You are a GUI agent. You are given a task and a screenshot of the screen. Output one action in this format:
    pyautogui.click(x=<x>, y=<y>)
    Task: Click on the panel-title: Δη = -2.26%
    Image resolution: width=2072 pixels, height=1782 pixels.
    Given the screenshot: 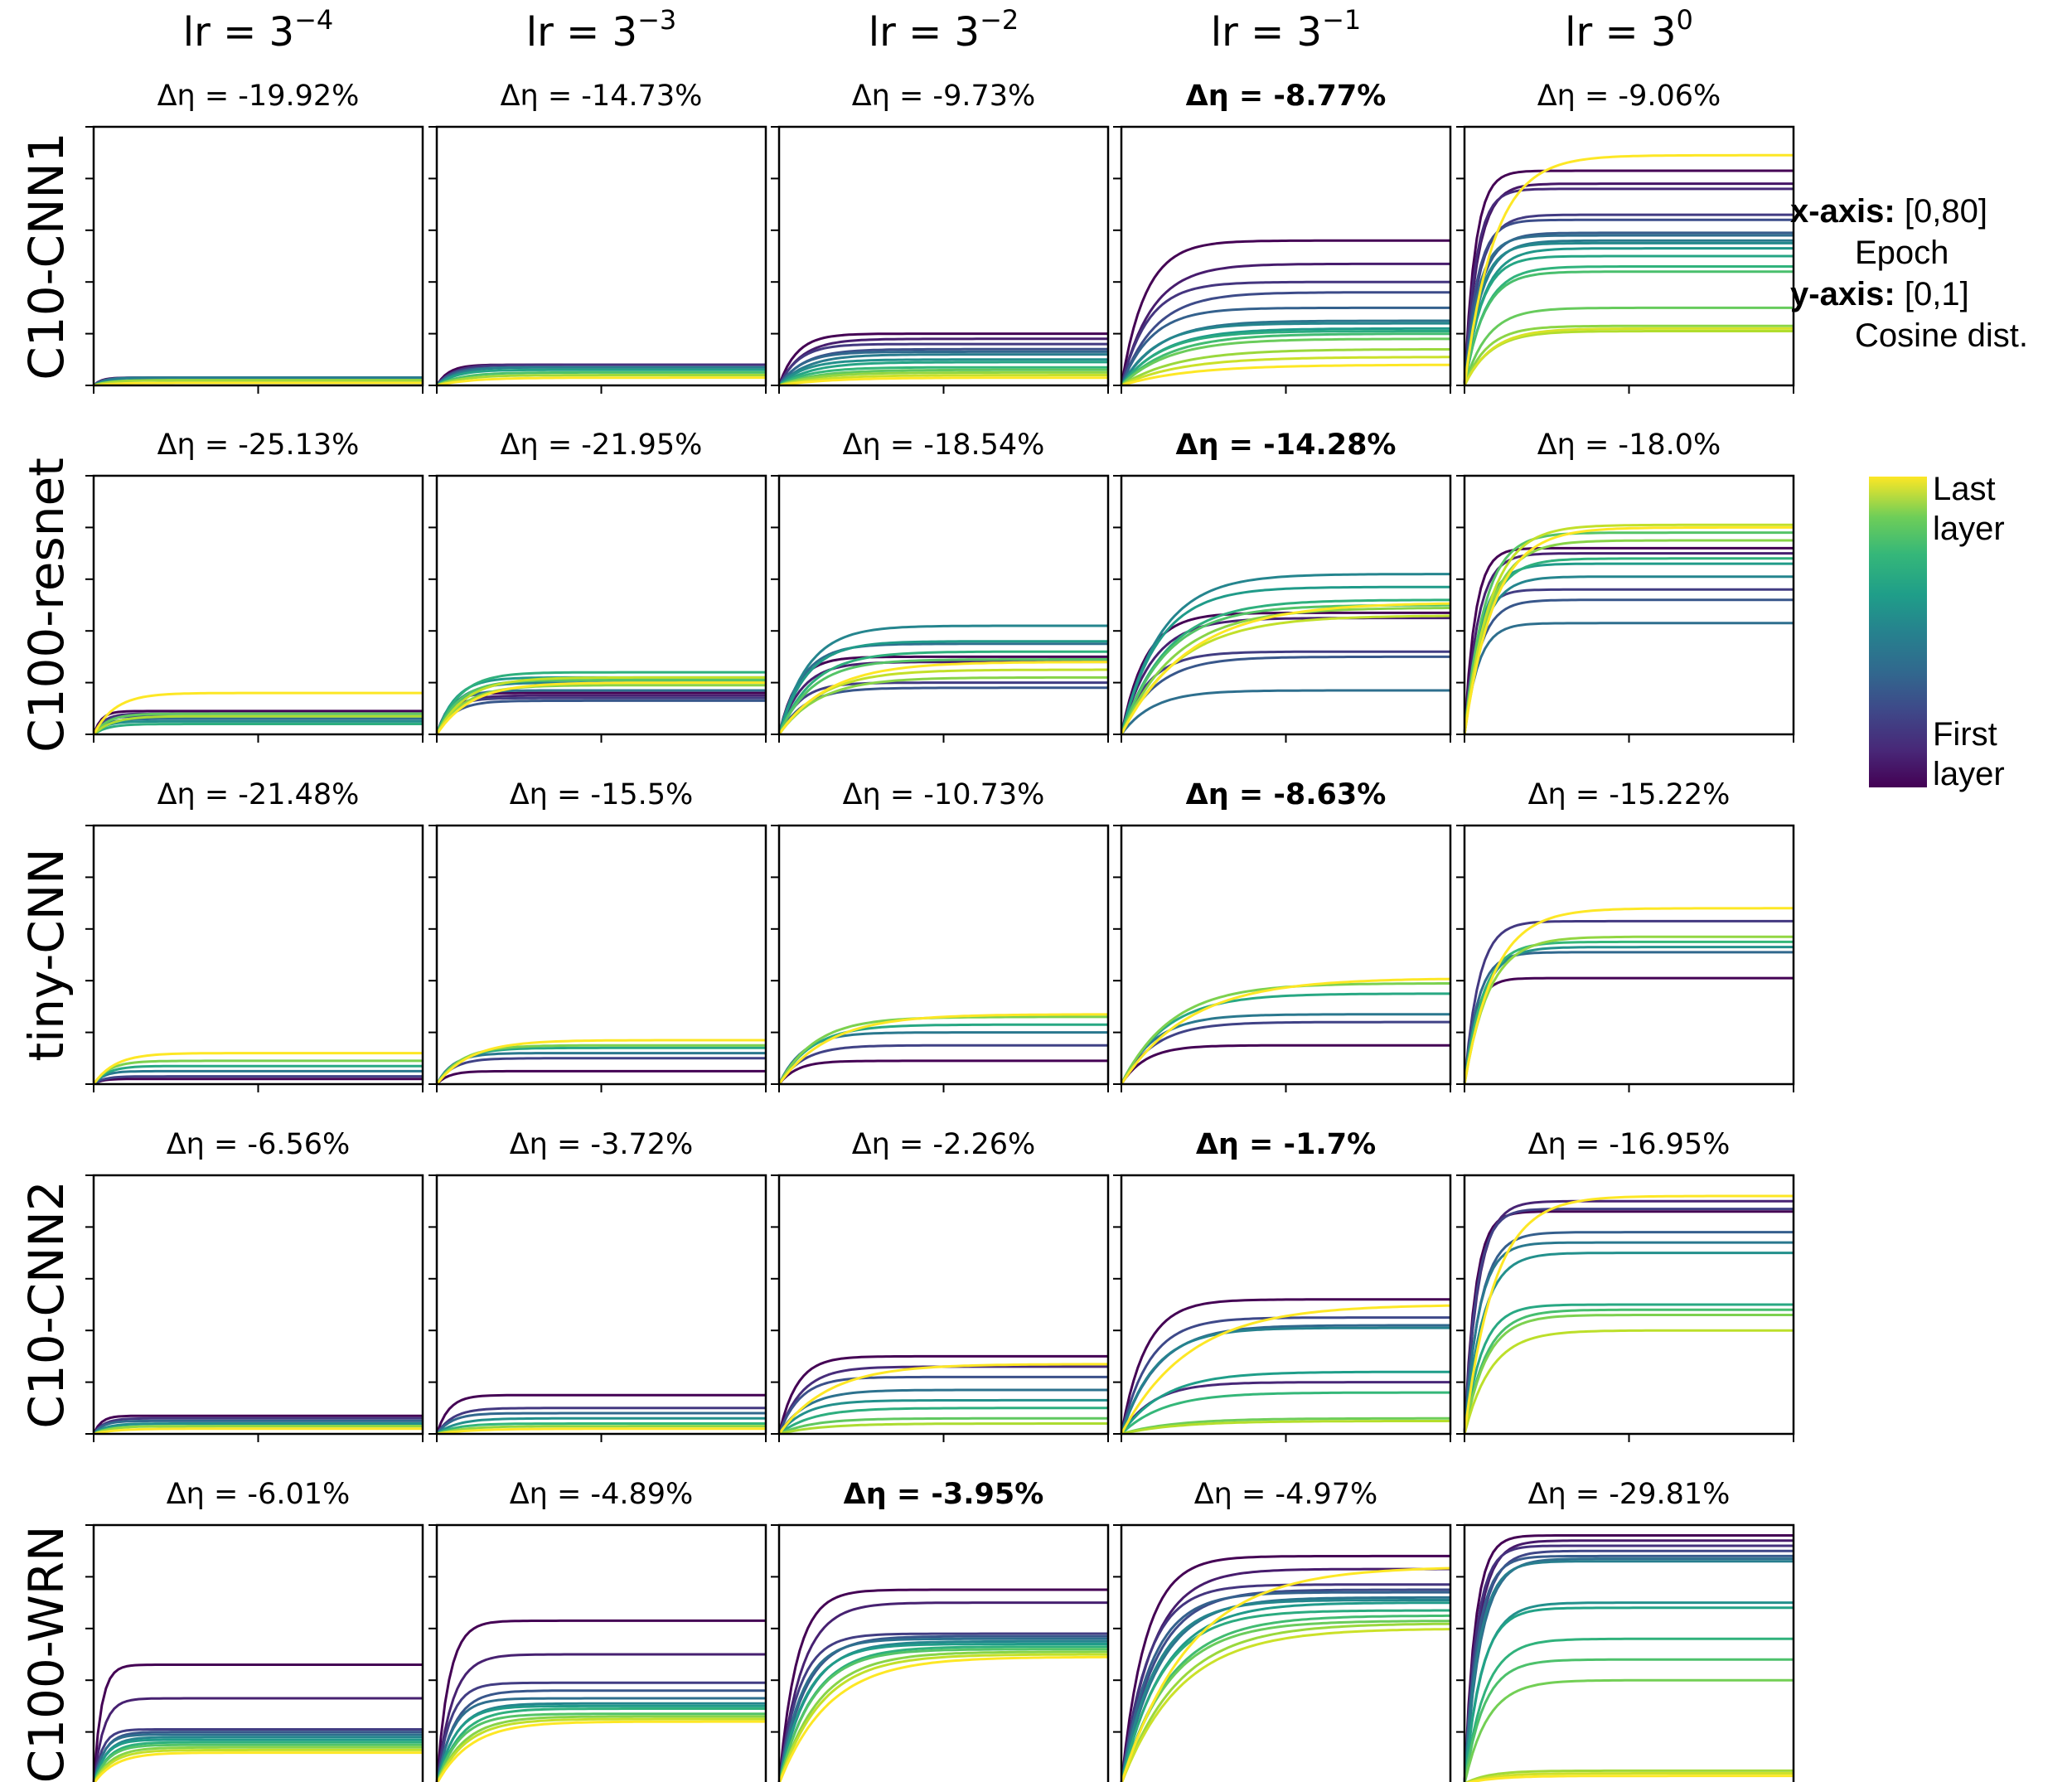 What is the action you would take?
    pyautogui.click(x=944, y=1144)
    